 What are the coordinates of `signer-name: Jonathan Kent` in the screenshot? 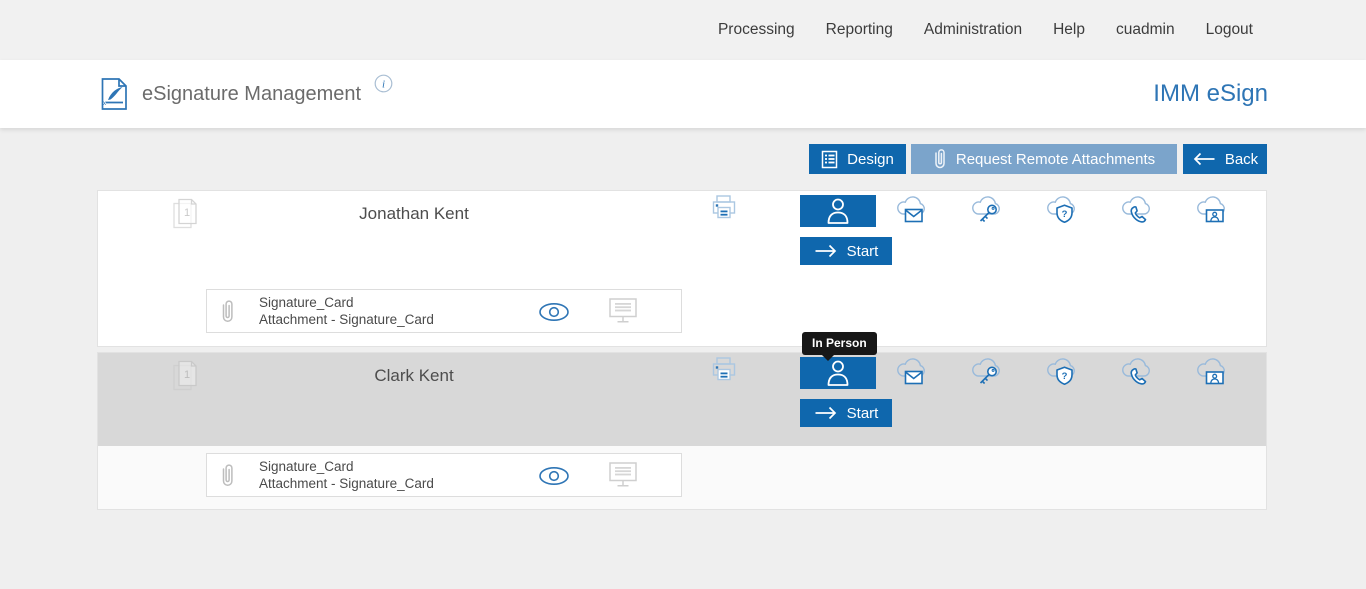 It's located at (414, 213).